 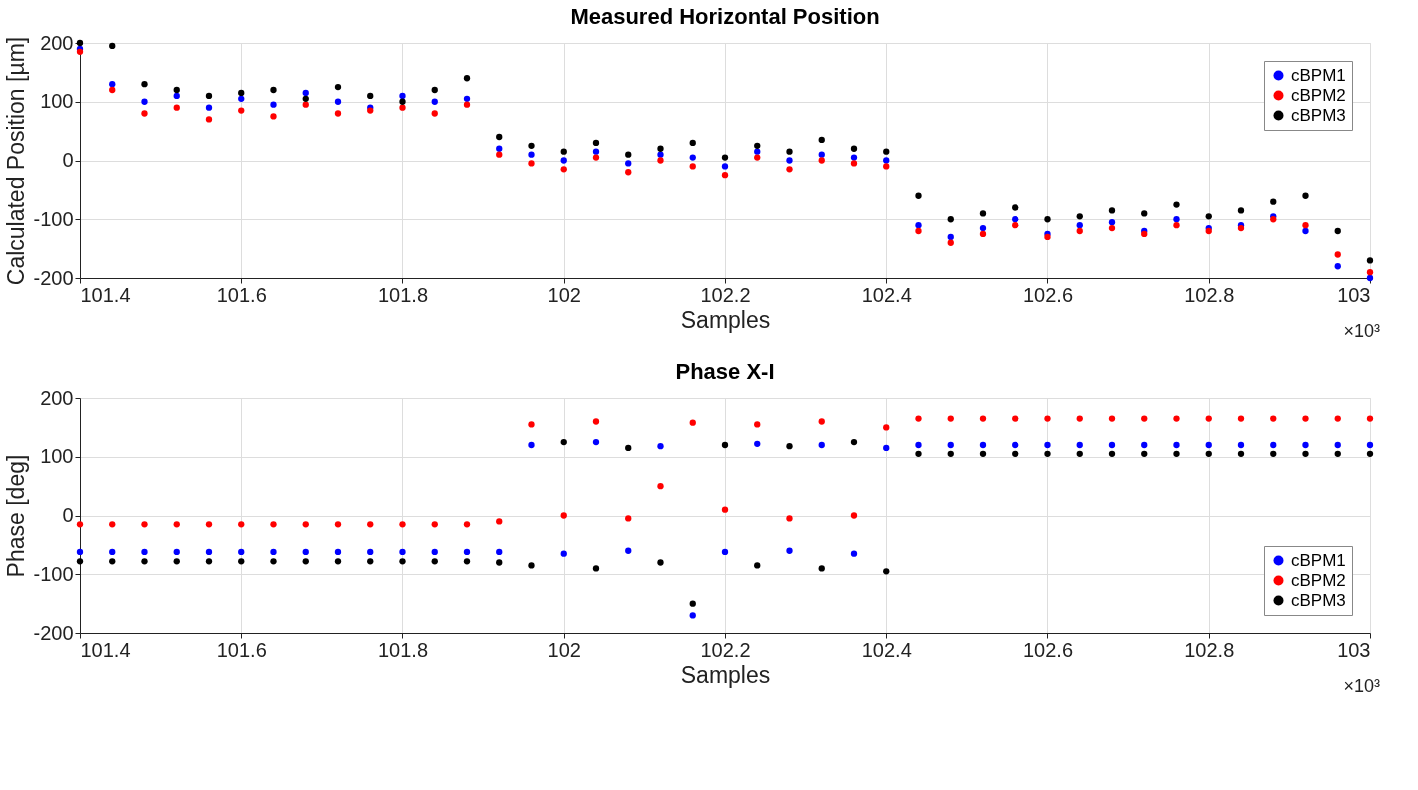 I want to click on y-axis-title: Phase [deg], so click(x=16, y=516).